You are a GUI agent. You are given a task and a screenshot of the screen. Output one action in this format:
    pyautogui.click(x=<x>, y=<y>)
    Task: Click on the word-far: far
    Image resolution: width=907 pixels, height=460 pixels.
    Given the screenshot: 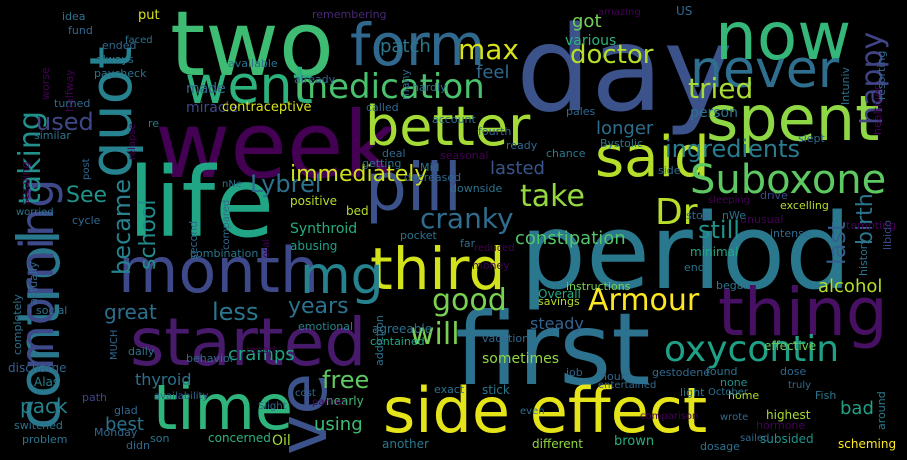 What is the action you would take?
    pyautogui.click(x=468, y=243)
    